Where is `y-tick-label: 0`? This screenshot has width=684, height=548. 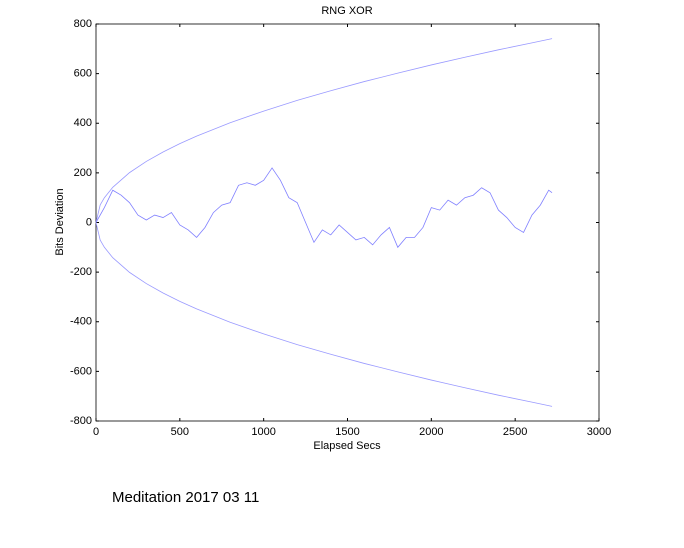 y-tick-label: 0 is located at coordinates (89, 222).